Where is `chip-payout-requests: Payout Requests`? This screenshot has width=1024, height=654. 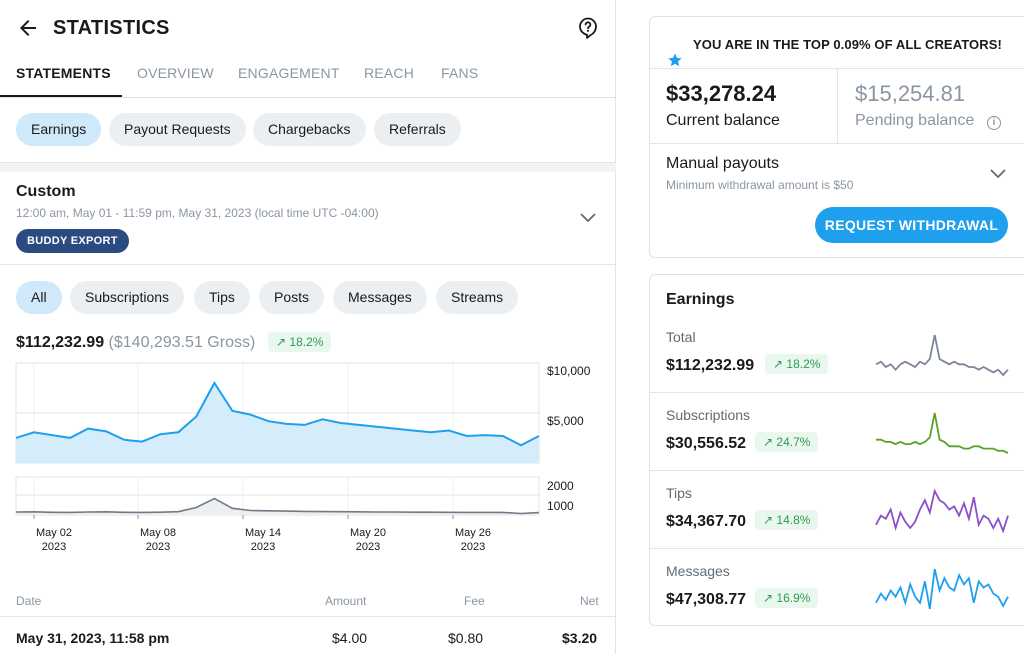
chip-payout-requests: Payout Requests is located at coordinates (177, 129).